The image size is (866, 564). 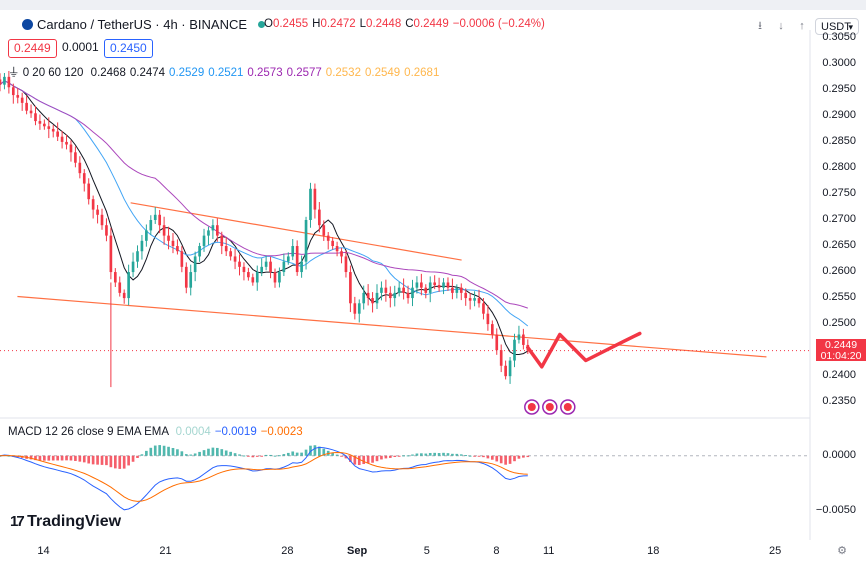 I want to click on time-tick: 8, so click(x=496, y=551).